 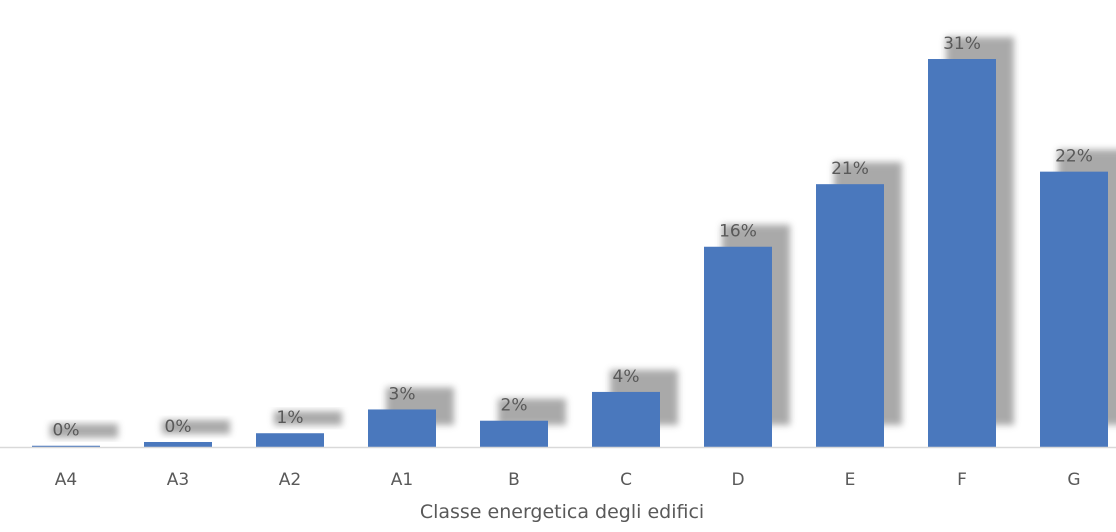 What do you see at coordinates (1073, 480) in the screenshot?
I see `x-tick-label: G` at bounding box center [1073, 480].